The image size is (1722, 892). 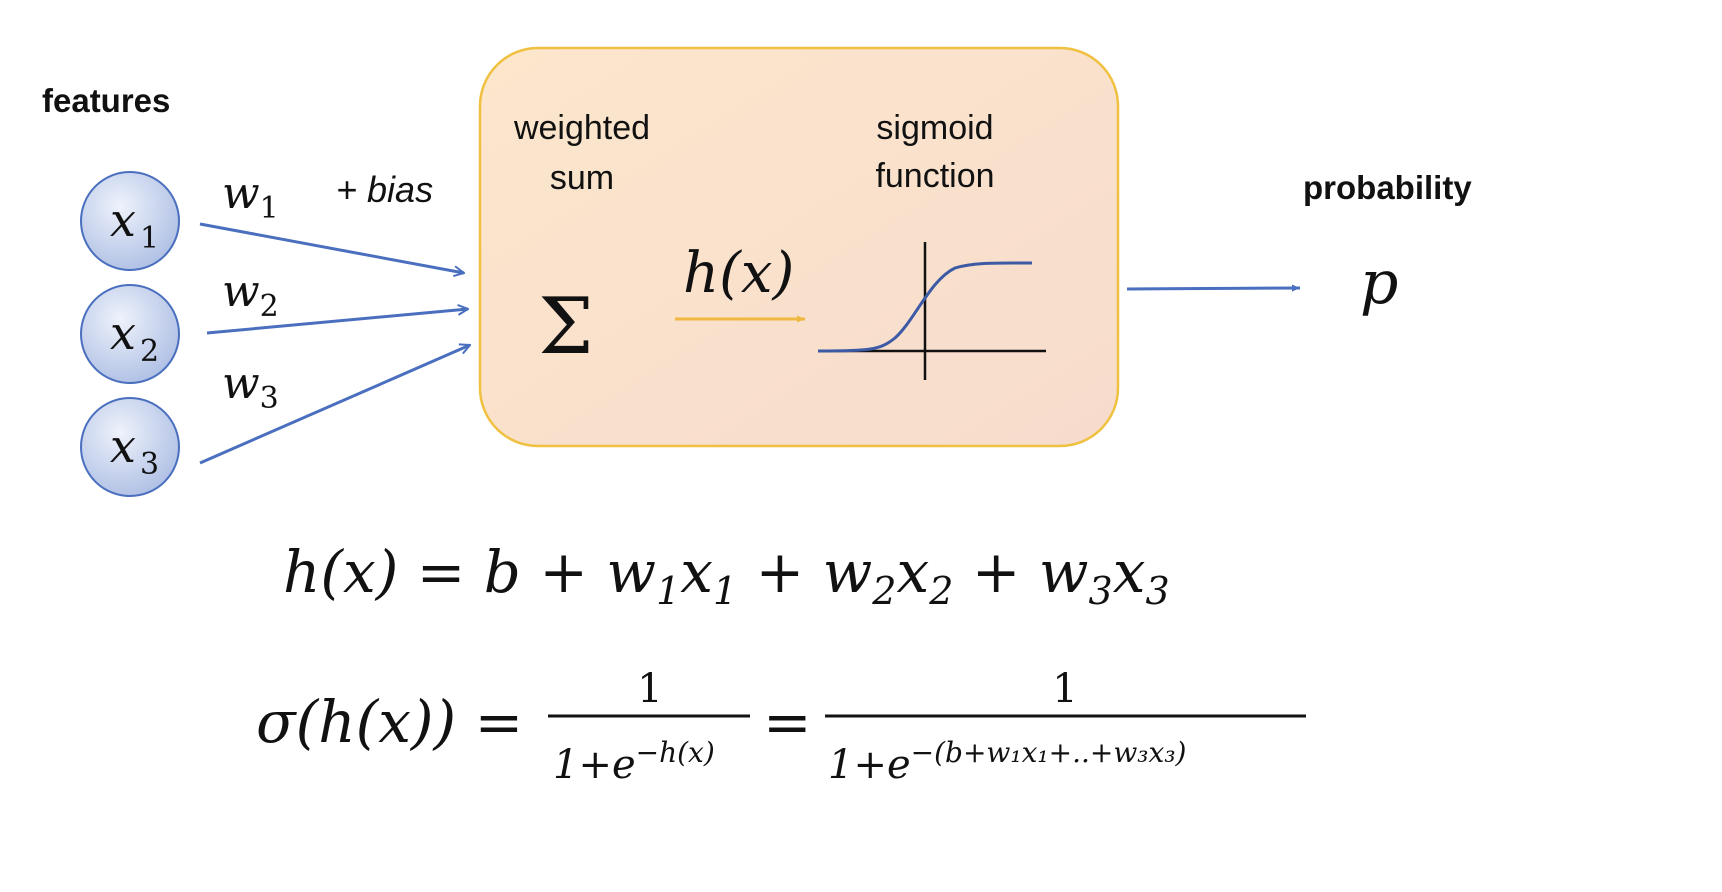 I want to click on arrow-x3-to-sum, so click(x=334, y=405).